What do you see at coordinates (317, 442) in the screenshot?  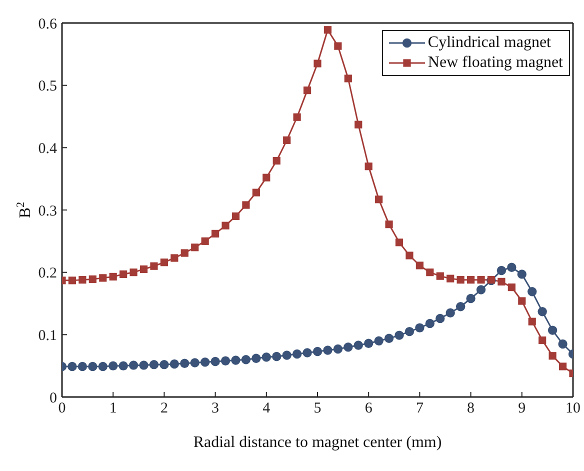 I see `x-axis-title: Radial distance to magnet center (mm)` at bounding box center [317, 442].